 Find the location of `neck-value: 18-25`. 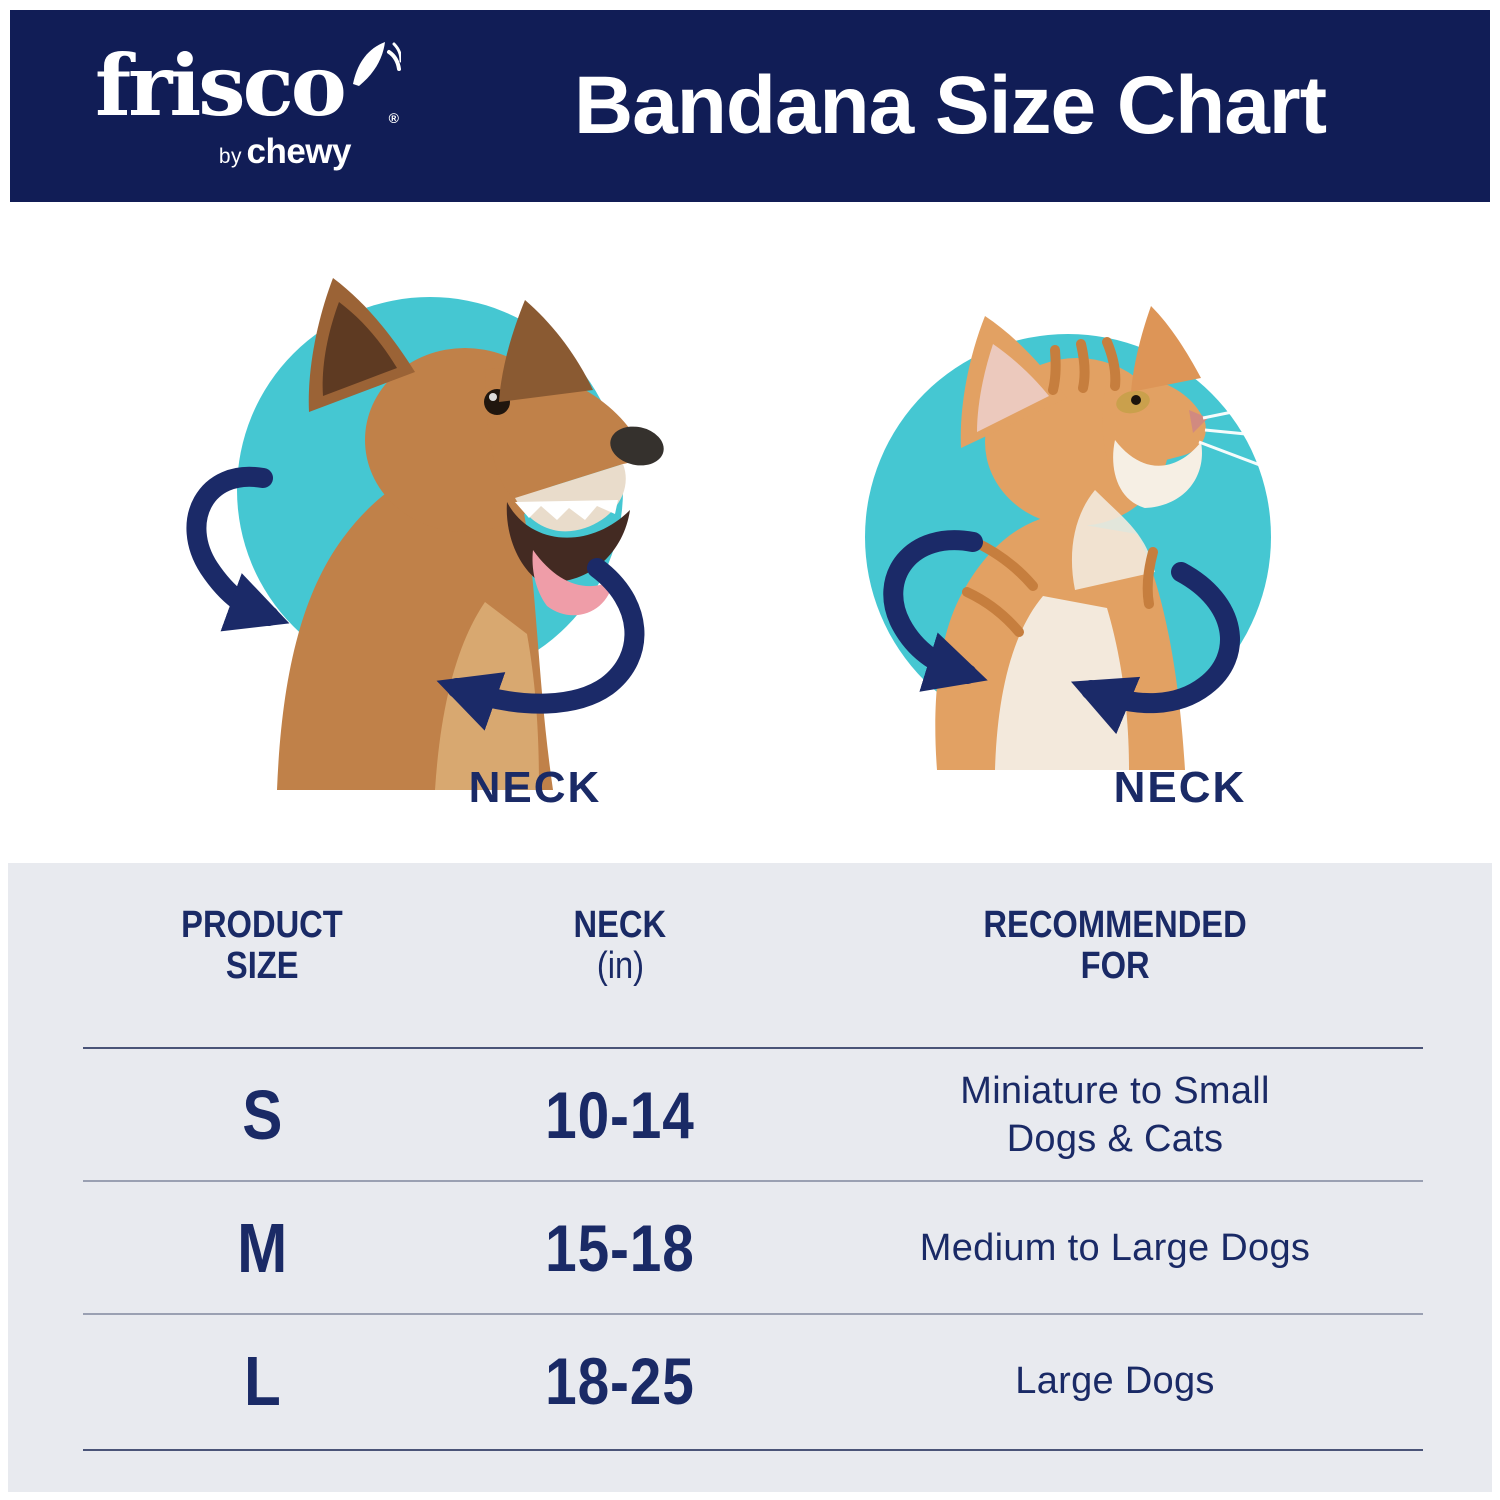

neck-value: 18-25 is located at coordinates (620, 1381).